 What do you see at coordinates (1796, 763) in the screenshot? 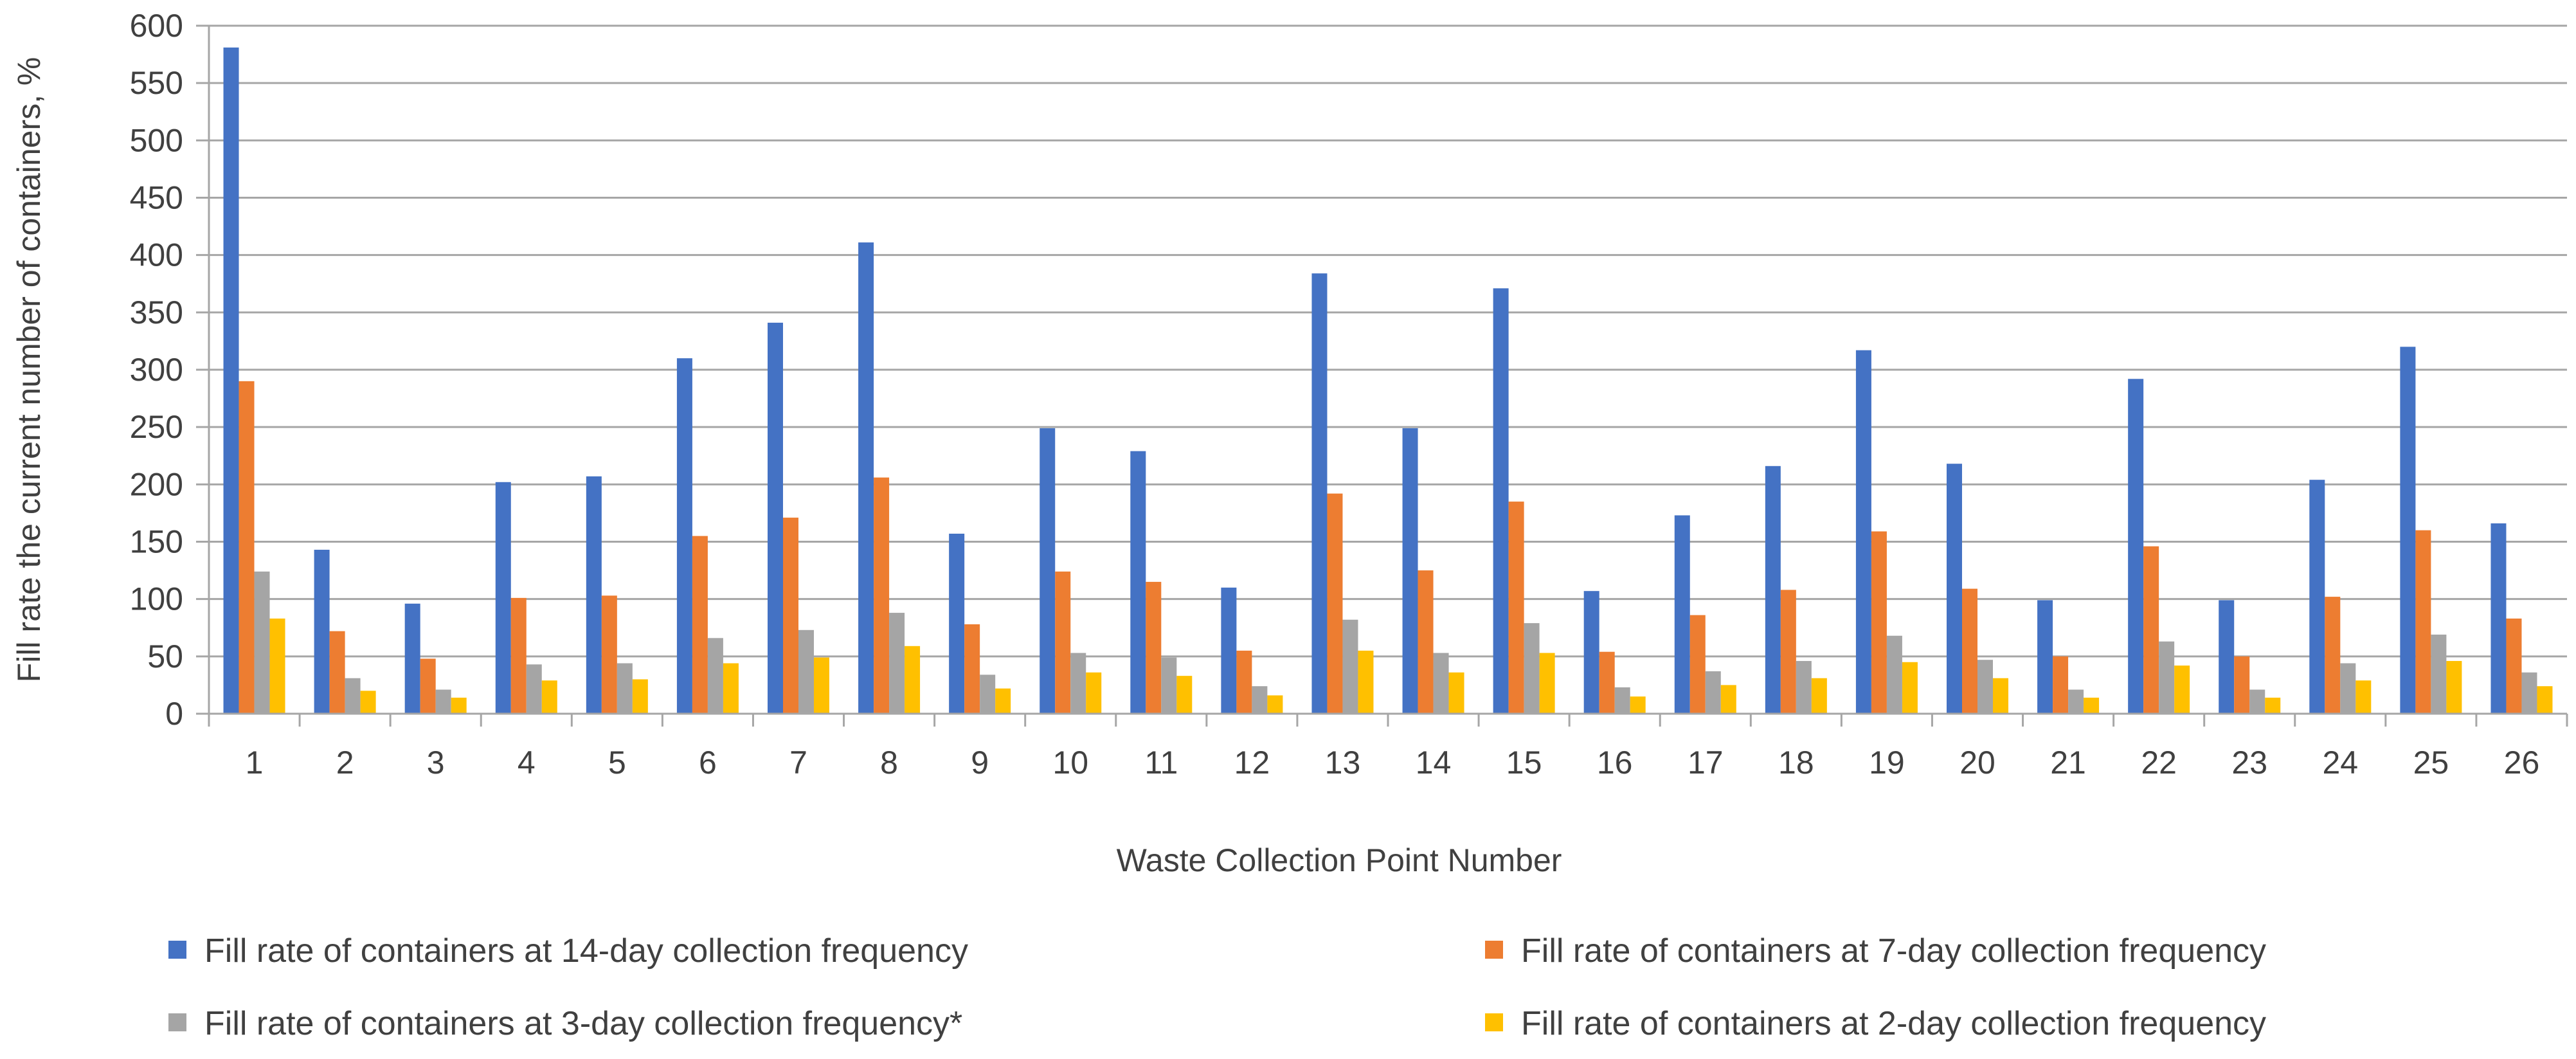
I see `x-tick-label: 18` at bounding box center [1796, 763].